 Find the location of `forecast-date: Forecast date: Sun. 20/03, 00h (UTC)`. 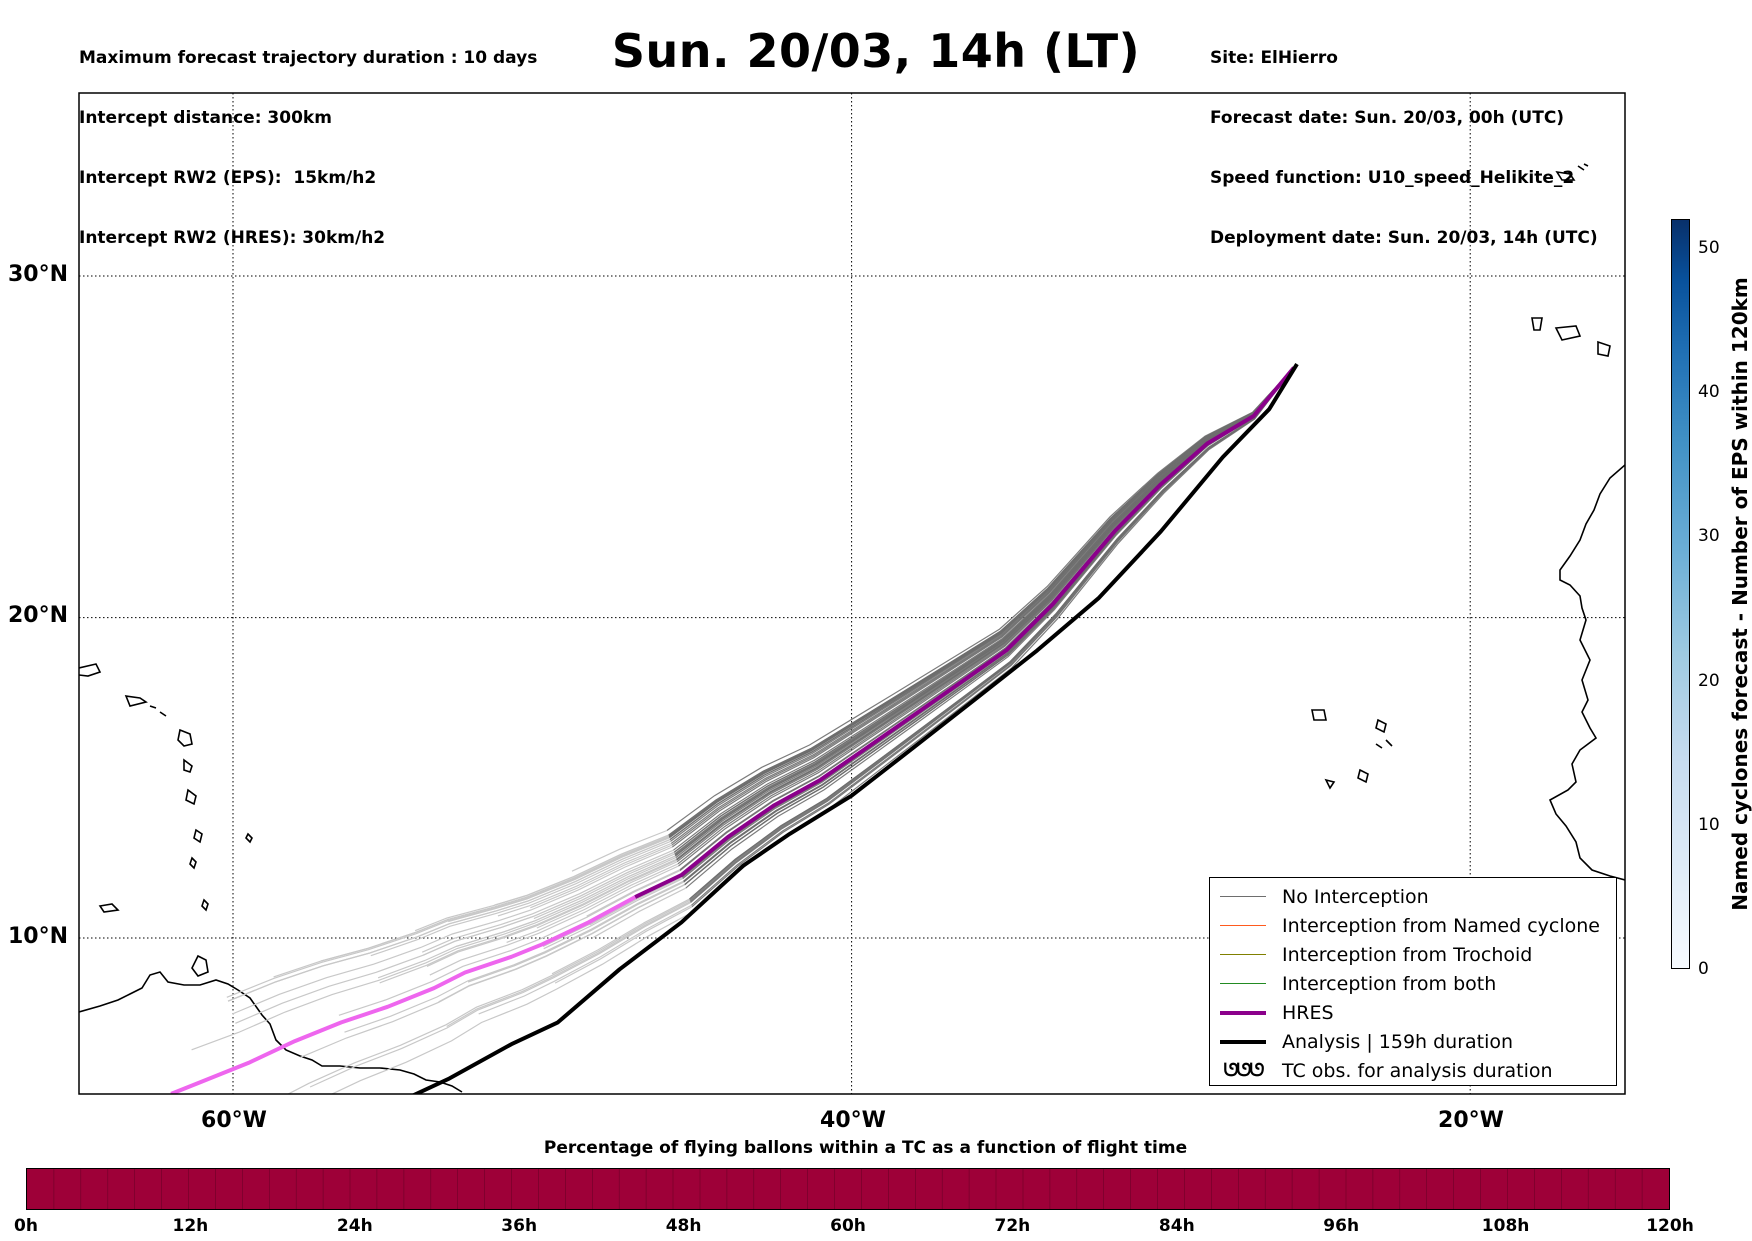

forecast-date: Forecast date: Sun. 20/03, 00h (UTC) is located at coordinates (1387, 118).